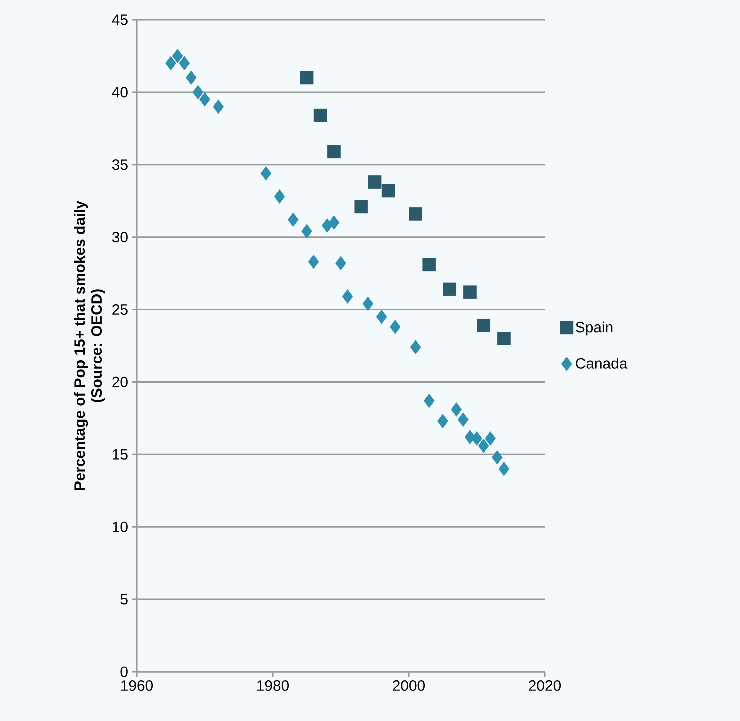 The image size is (740, 721). Describe the element at coordinates (120, 20) in the screenshot. I see `y-tick-label: 45` at that location.